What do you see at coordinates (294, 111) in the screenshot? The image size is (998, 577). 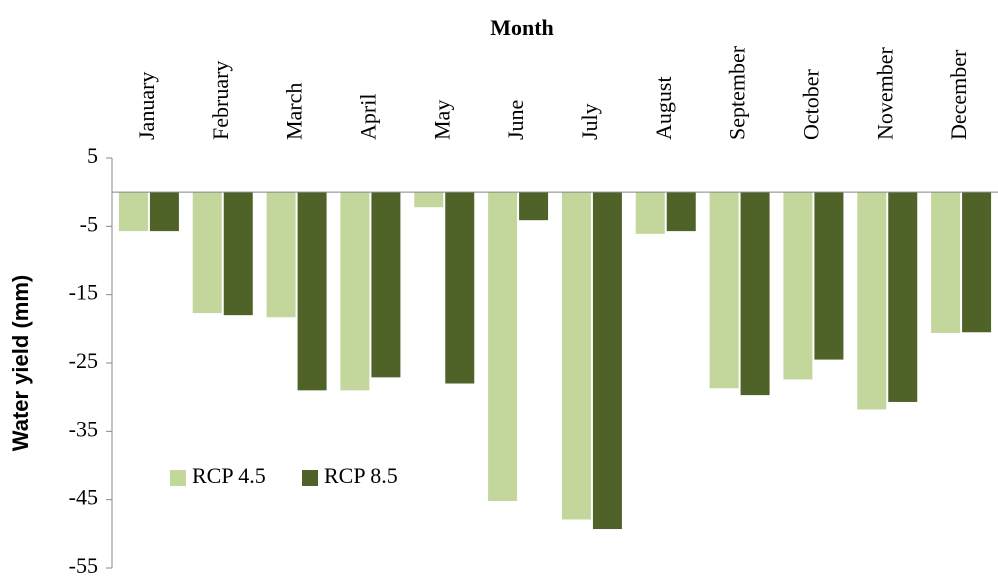 I see `x-tick-label: March` at bounding box center [294, 111].